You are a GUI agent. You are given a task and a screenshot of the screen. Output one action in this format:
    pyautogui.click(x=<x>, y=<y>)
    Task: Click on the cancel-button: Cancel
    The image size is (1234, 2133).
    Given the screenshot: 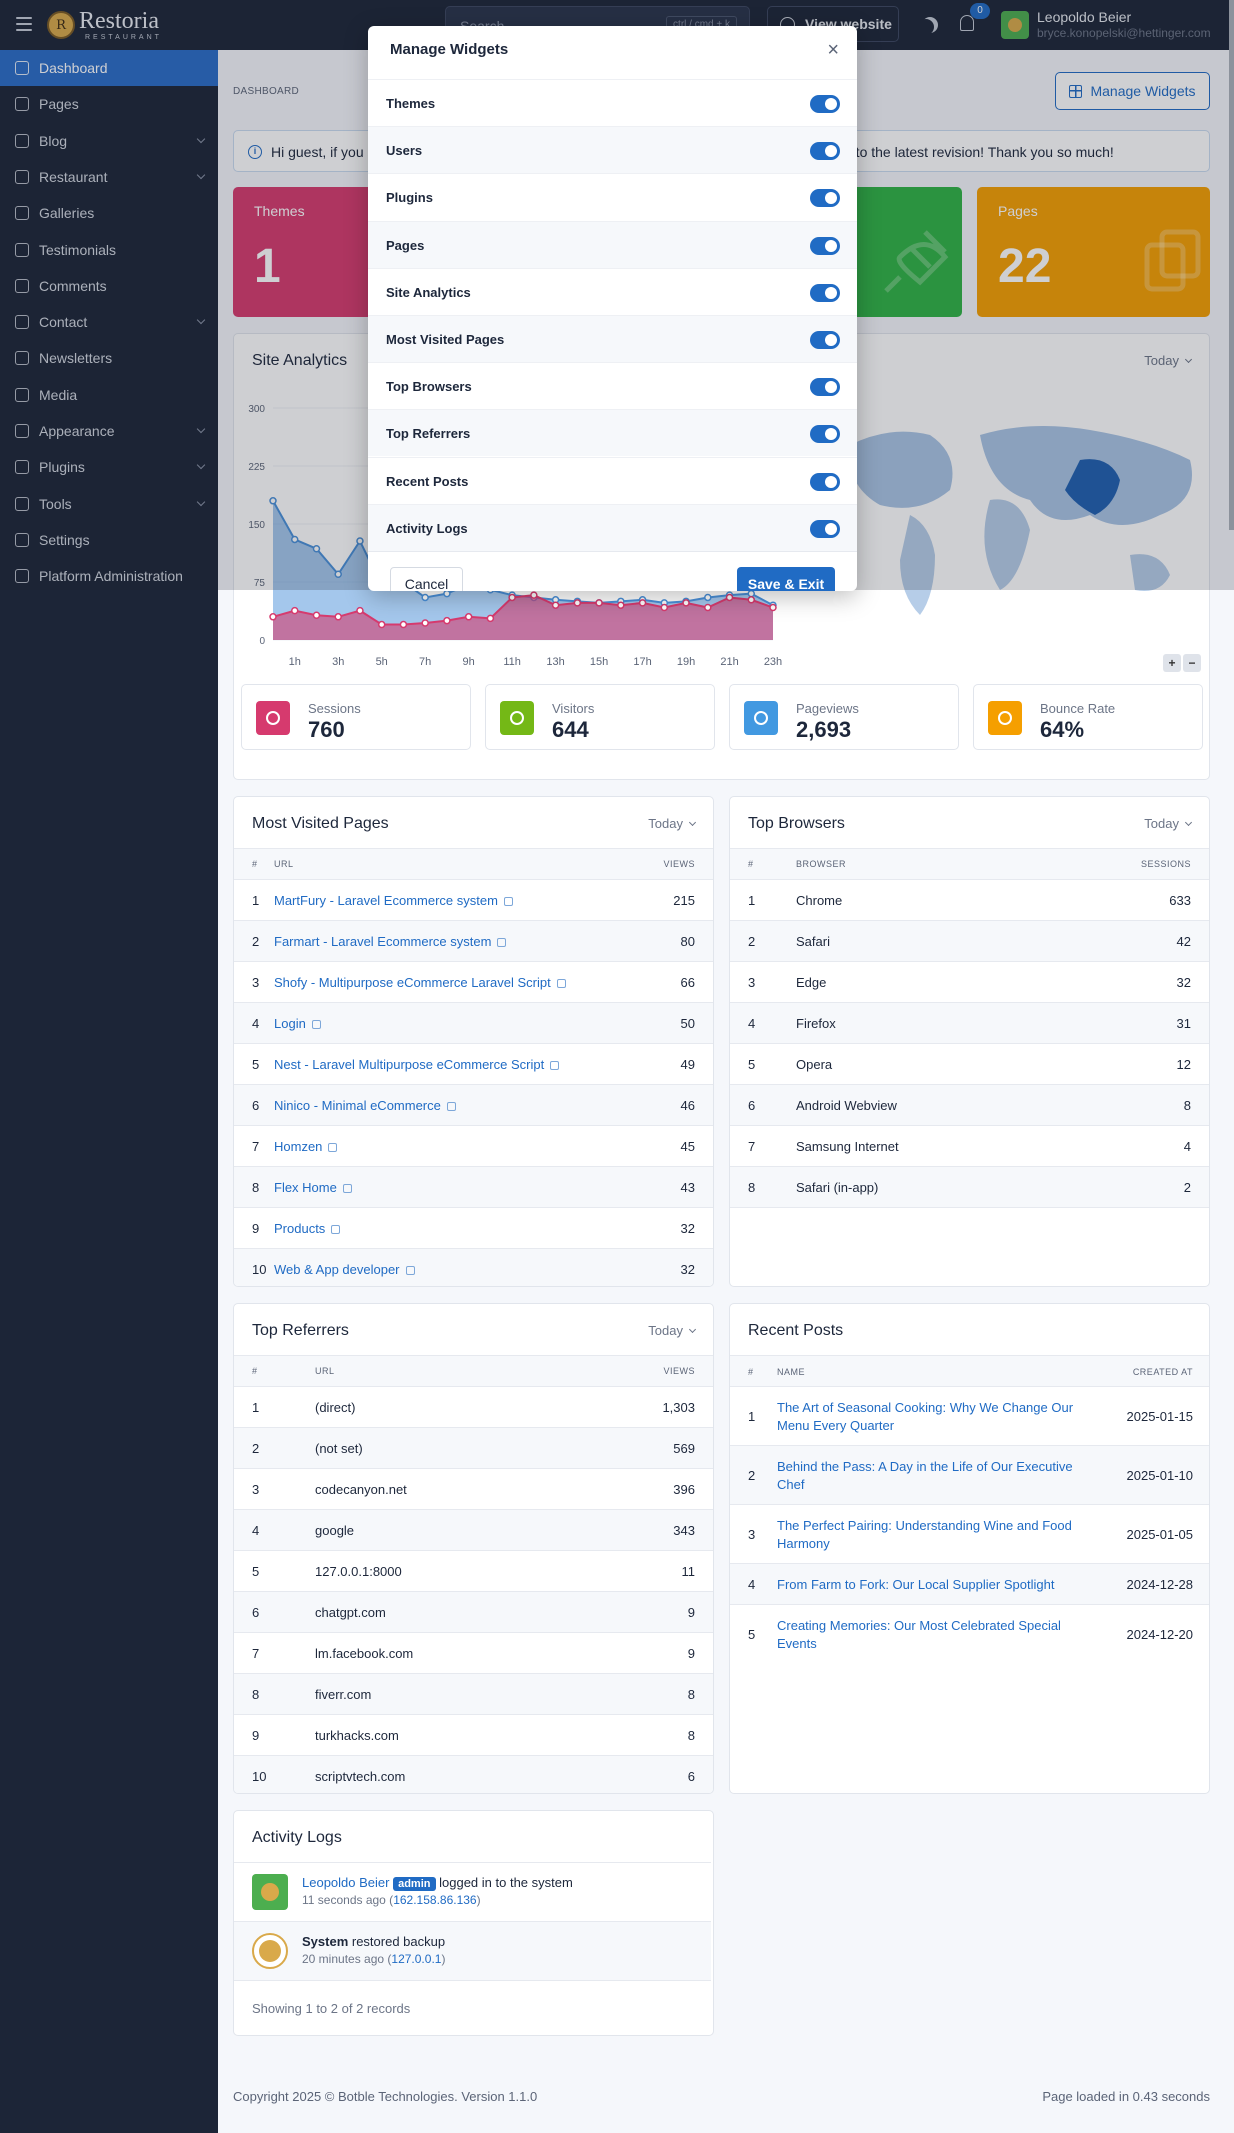 What is the action you would take?
    pyautogui.click(x=426, y=579)
    